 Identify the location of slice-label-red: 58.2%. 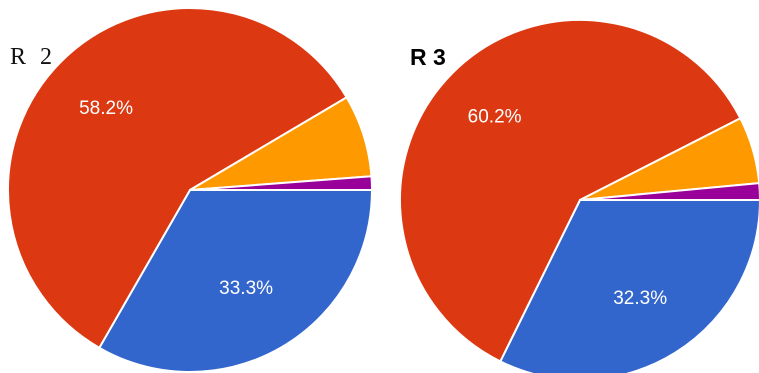
(106, 108).